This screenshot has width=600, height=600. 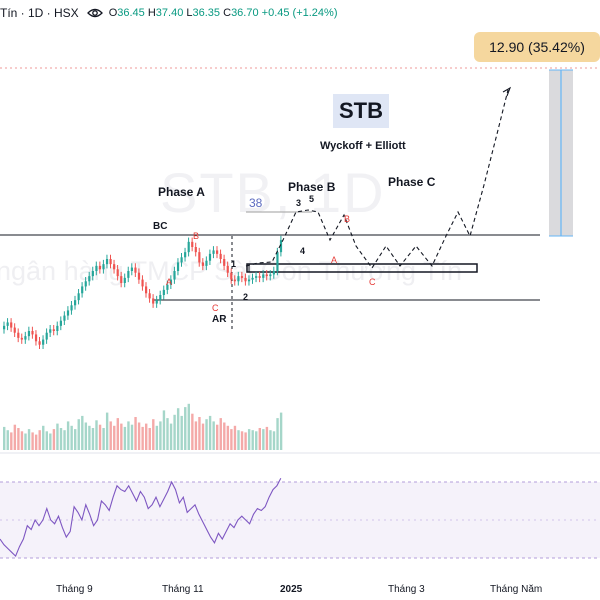 What do you see at coordinates (412, 182) in the screenshot?
I see `phase-c-label: Phase C` at bounding box center [412, 182].